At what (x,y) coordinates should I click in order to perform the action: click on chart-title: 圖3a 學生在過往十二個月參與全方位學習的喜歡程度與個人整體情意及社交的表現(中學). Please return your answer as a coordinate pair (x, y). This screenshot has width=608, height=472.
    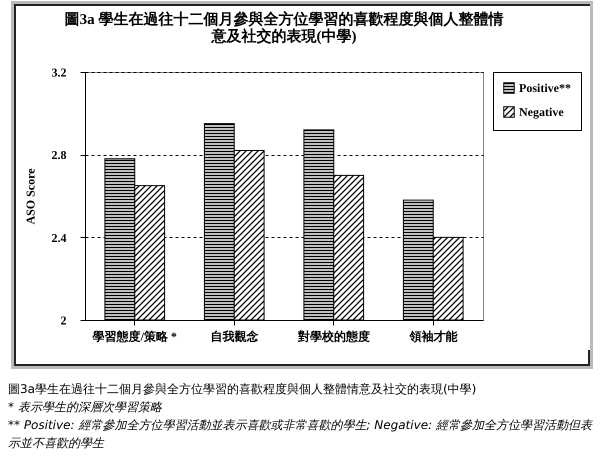
    Looking at the image, I should click on (284, 27).